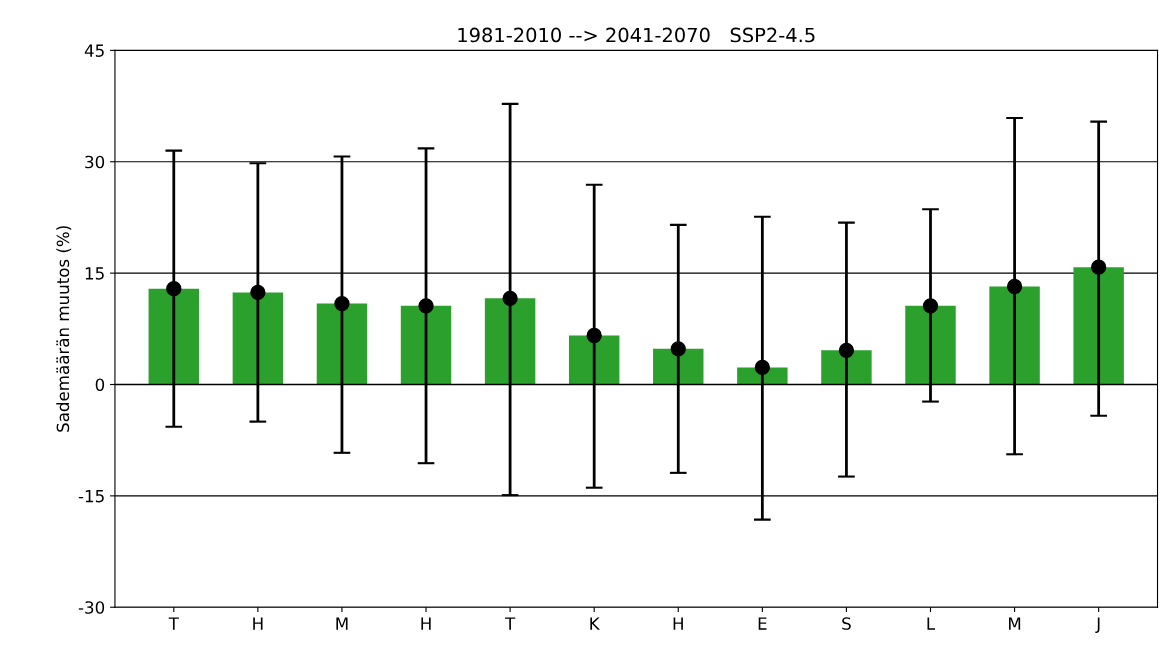 The width and height of the screenshot is (1161, 646). What do you see at coordinates (846, 623) in the screenshot?
I see `x-tick-label: S` at bounding box center [846, 623].